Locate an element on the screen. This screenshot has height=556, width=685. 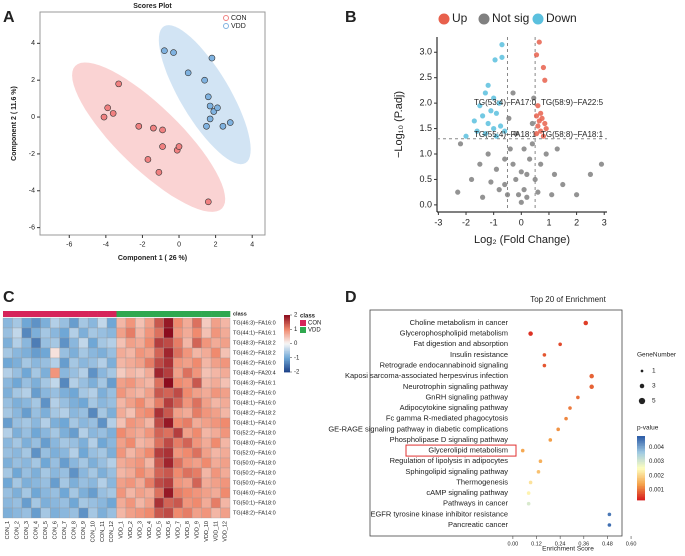
y-tick-label: -4 is located at coordinates (32, 191).